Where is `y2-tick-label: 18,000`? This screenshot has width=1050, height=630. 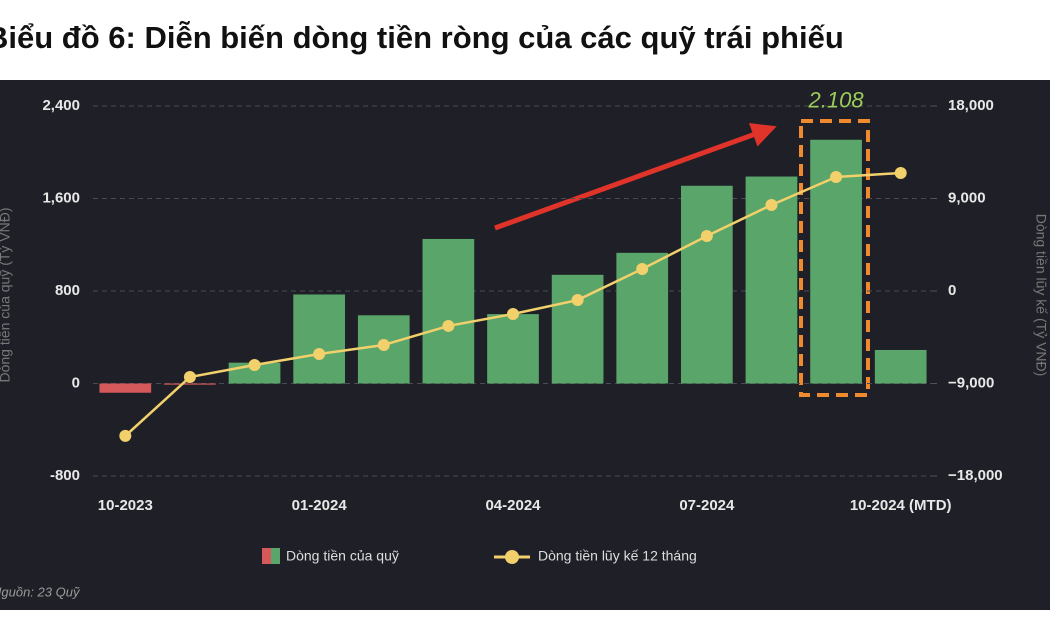
y2-tick-label: 18,000 is located at coordinates (971, 105).